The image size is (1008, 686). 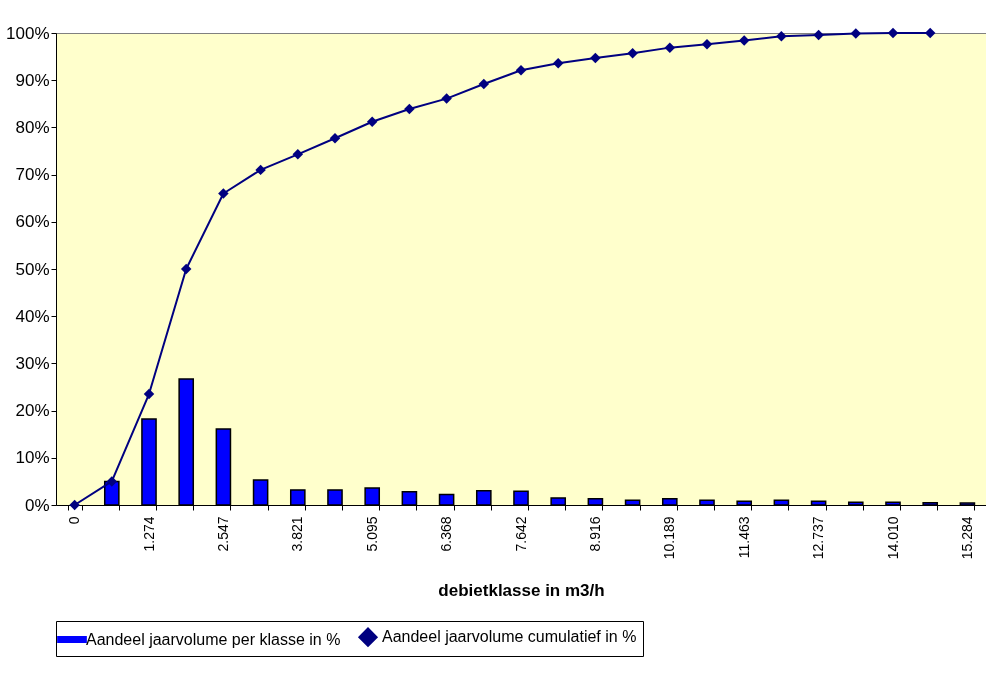 What do you see at coordinates (37, 505) in the screenshot?
I see `y-tick-label: 0%` at bounding box center [37, 505].